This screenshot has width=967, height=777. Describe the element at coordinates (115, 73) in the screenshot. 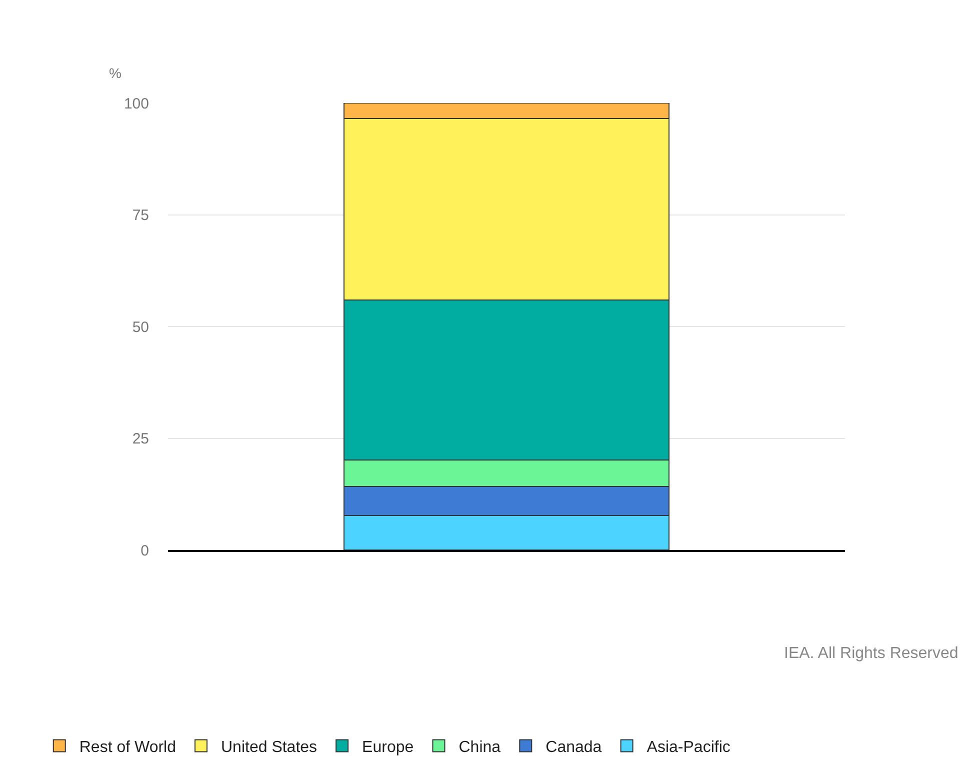

I see `y-axis-title: %` at that location.